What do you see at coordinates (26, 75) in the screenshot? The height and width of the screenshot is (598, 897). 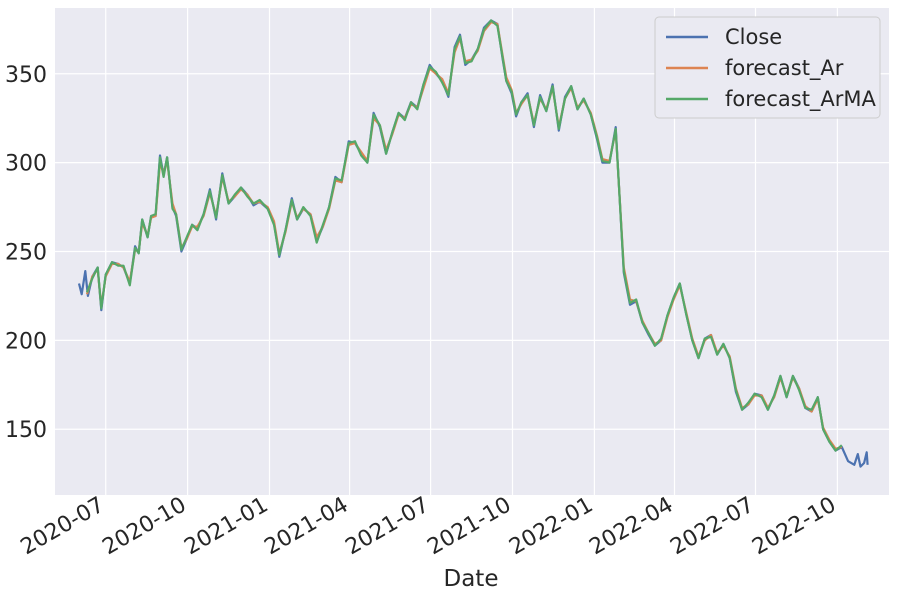 I see `y-tick-label: 350` at bounding box center [26, 75].